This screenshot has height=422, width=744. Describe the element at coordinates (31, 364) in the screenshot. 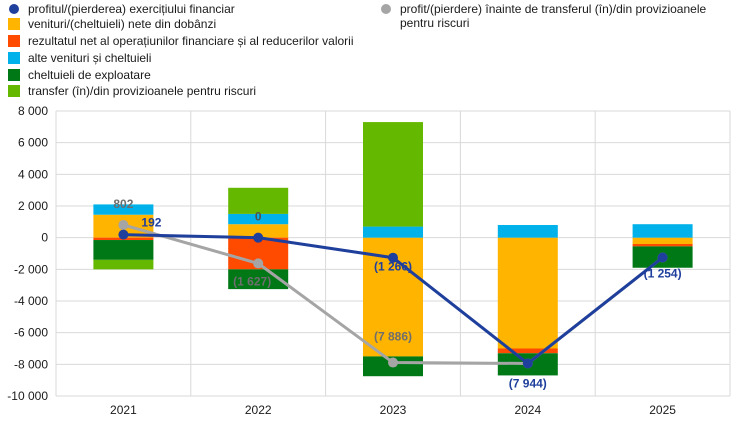

I see `y-tick-label: -8 000` at that location.